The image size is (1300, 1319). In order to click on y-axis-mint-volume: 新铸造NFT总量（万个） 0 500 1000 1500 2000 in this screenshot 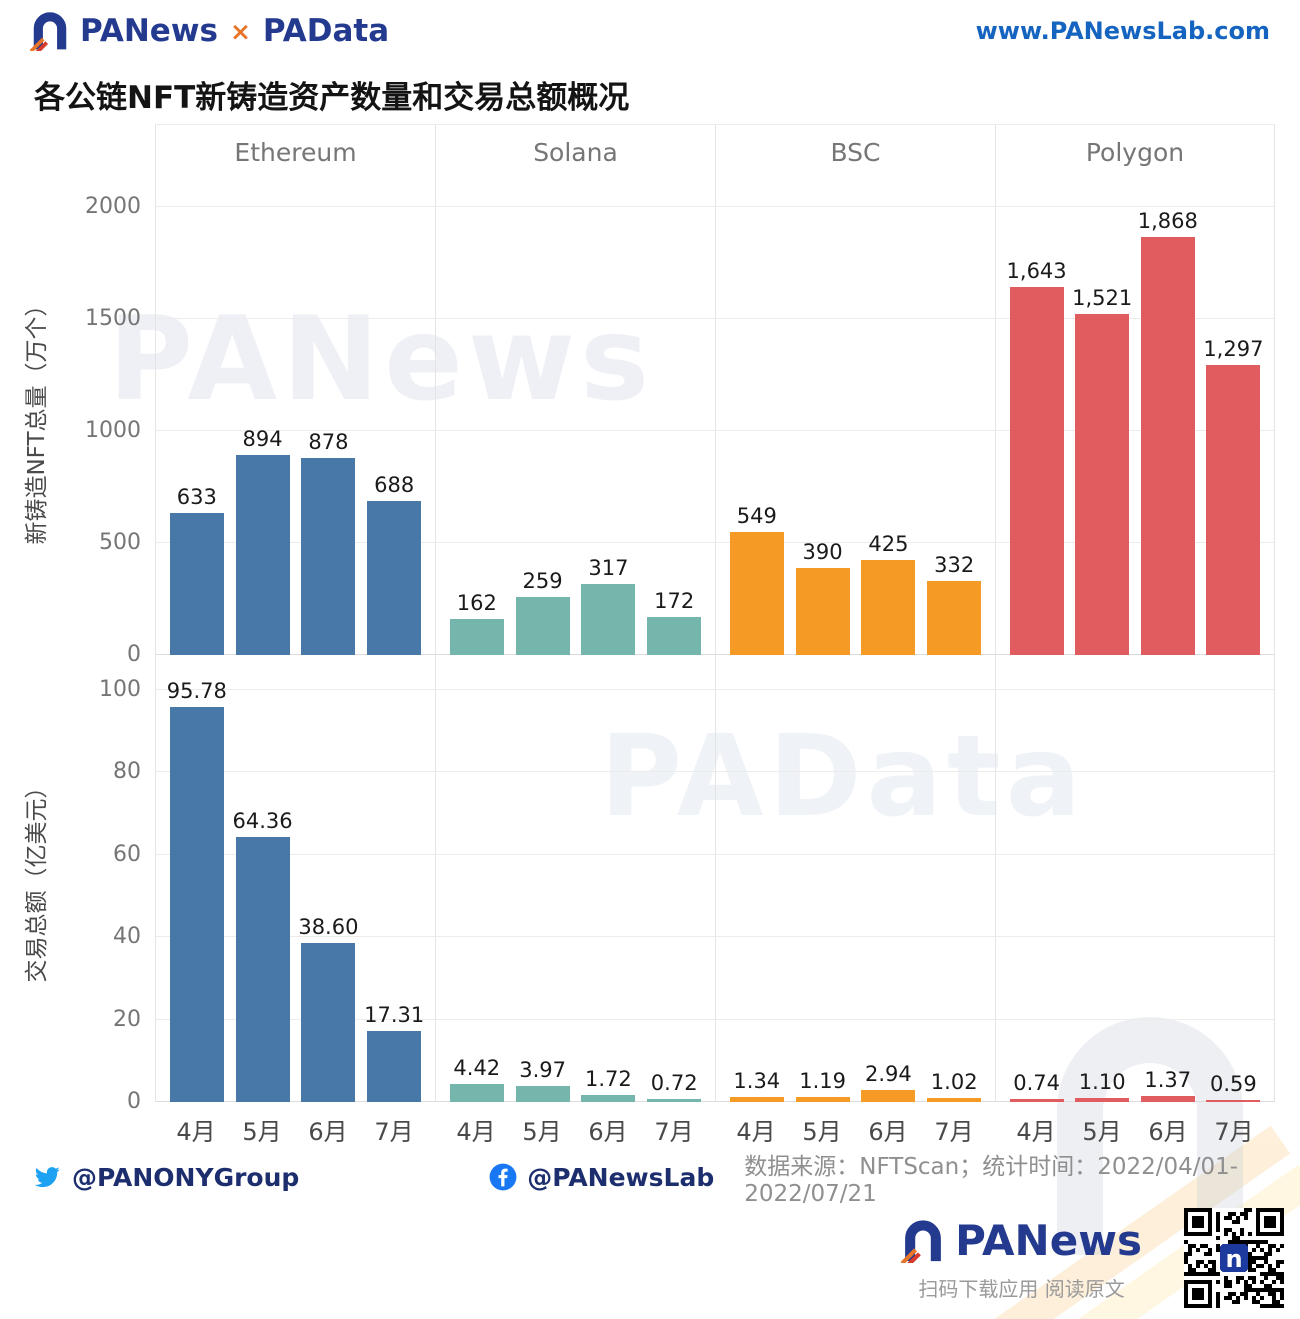, I will do `click(77, 424)`.